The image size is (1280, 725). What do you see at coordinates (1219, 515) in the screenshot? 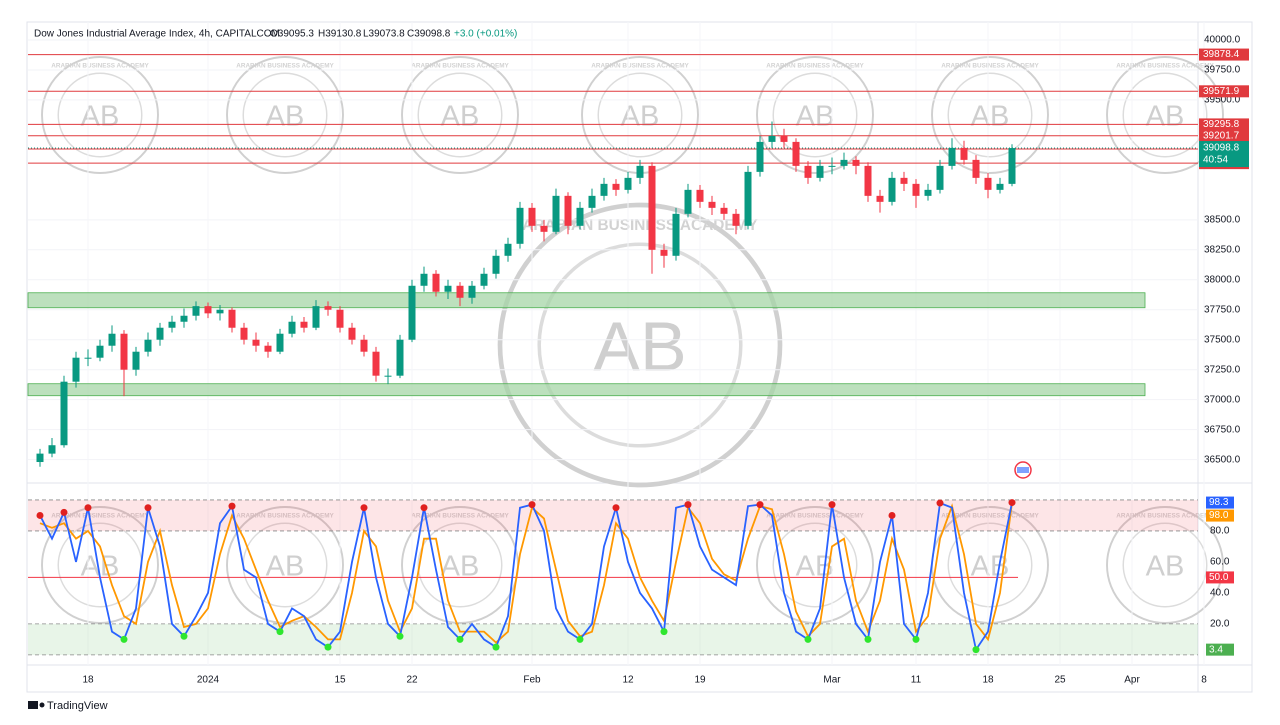
I see `value-badge-label: 98.0` at bounding box center [1219, 515].